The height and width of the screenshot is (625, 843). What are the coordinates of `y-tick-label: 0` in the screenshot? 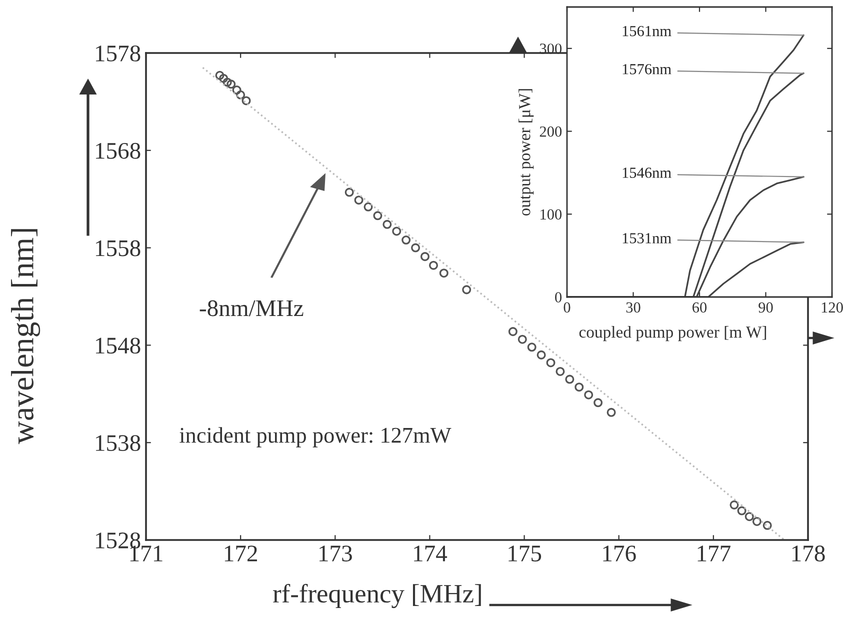 It's located at (558, 297).